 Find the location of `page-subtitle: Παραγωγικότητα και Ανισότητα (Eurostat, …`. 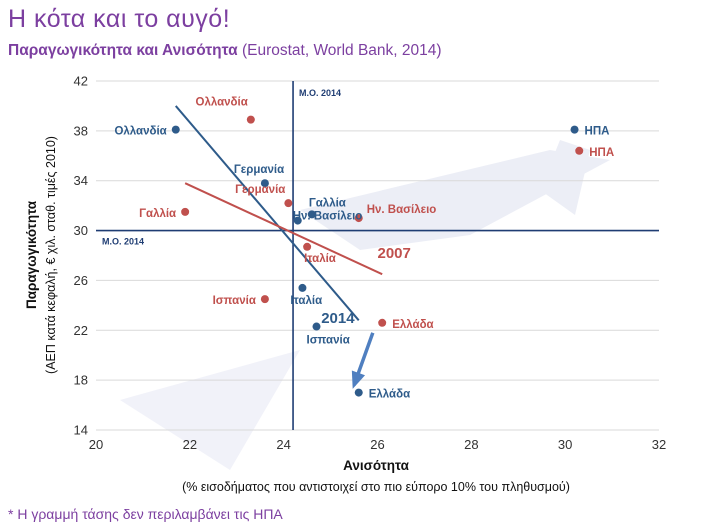

page-subtitle: Παραγωγικότητα και Ανισότητα (Eurostat, … is located at coordinates (225, 51).